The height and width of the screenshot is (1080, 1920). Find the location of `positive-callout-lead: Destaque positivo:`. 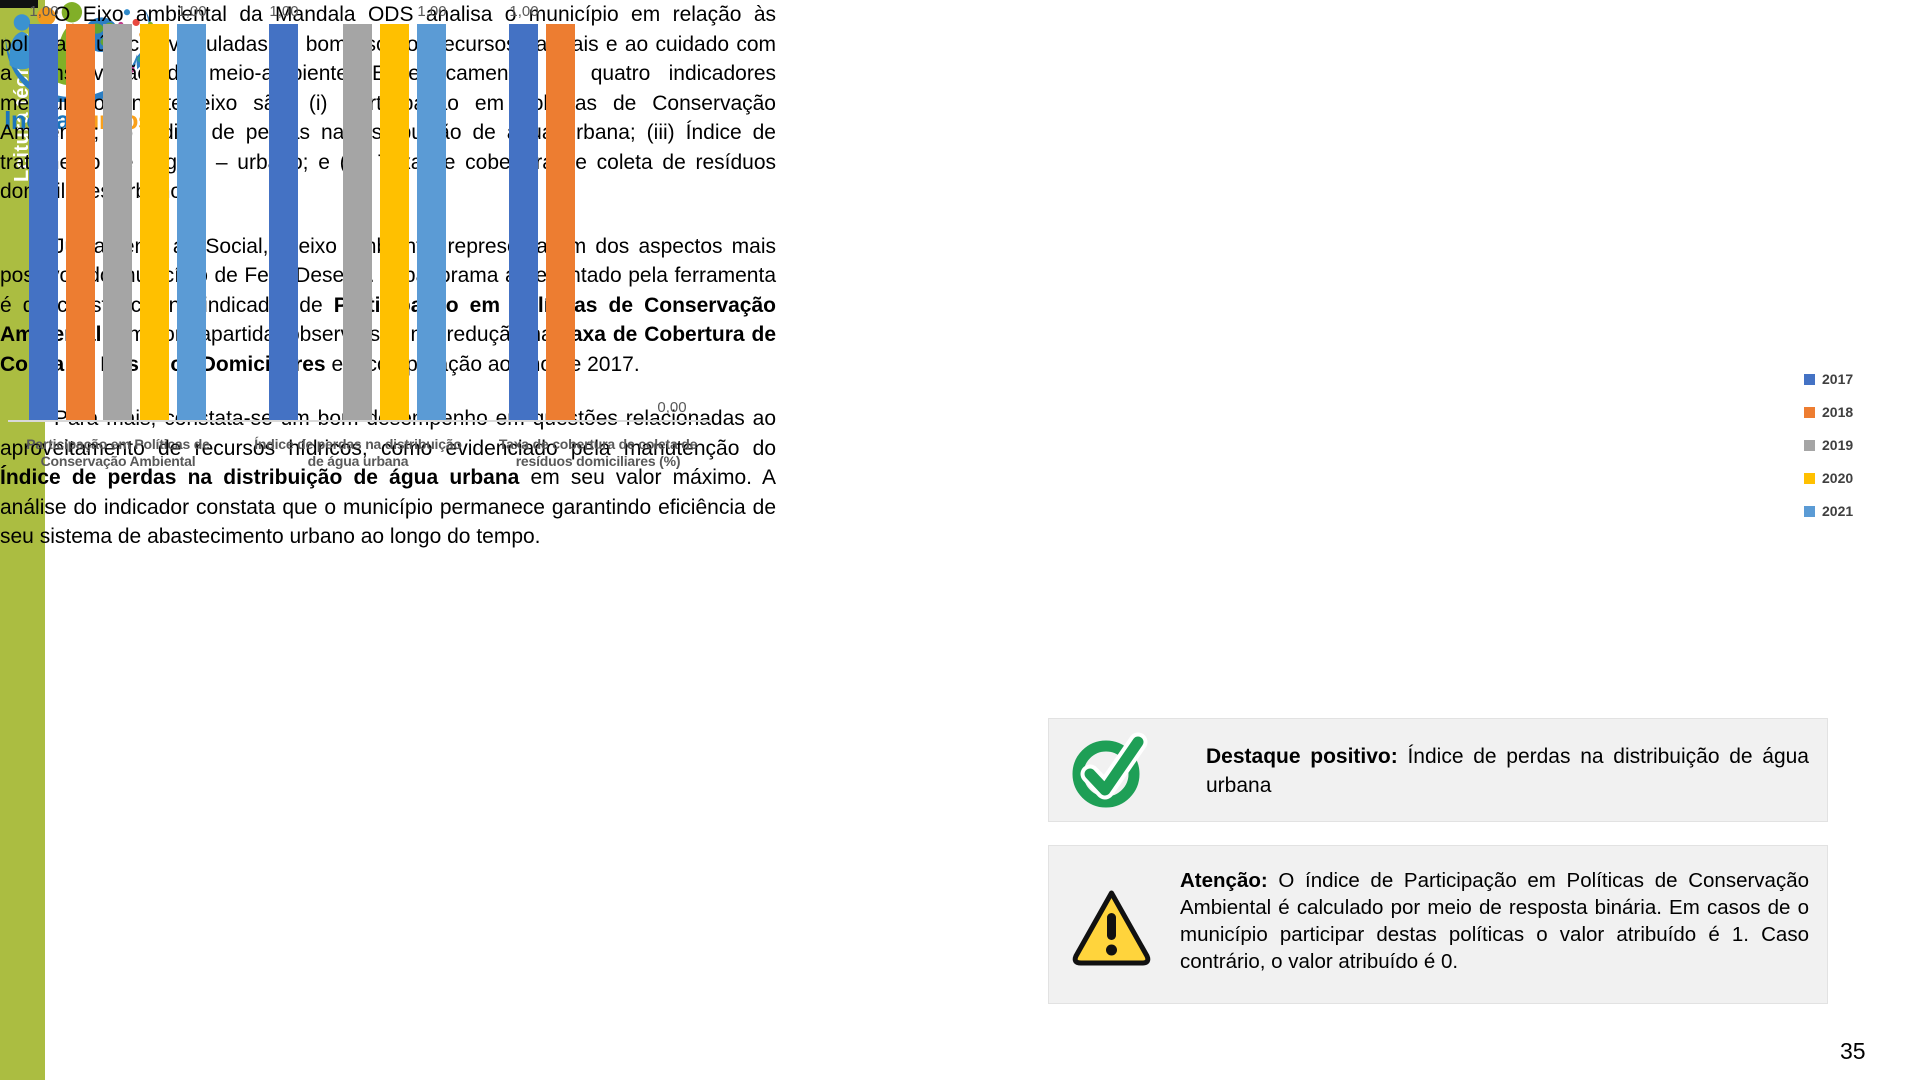

positive-callout-lead: Destaque positivo: is located at coordinates (1302, 756).